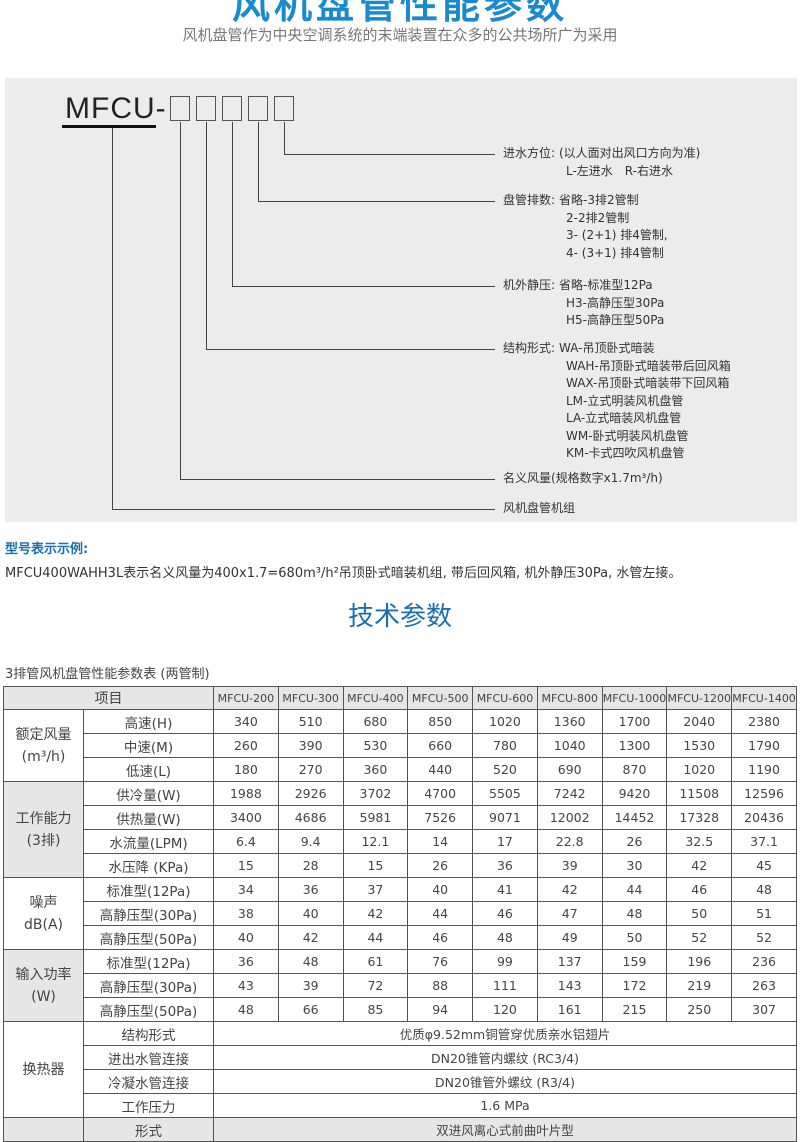  Describe the element at coordinates (634, 961) in the screenshot. I see `spec-value: 159` at that location.